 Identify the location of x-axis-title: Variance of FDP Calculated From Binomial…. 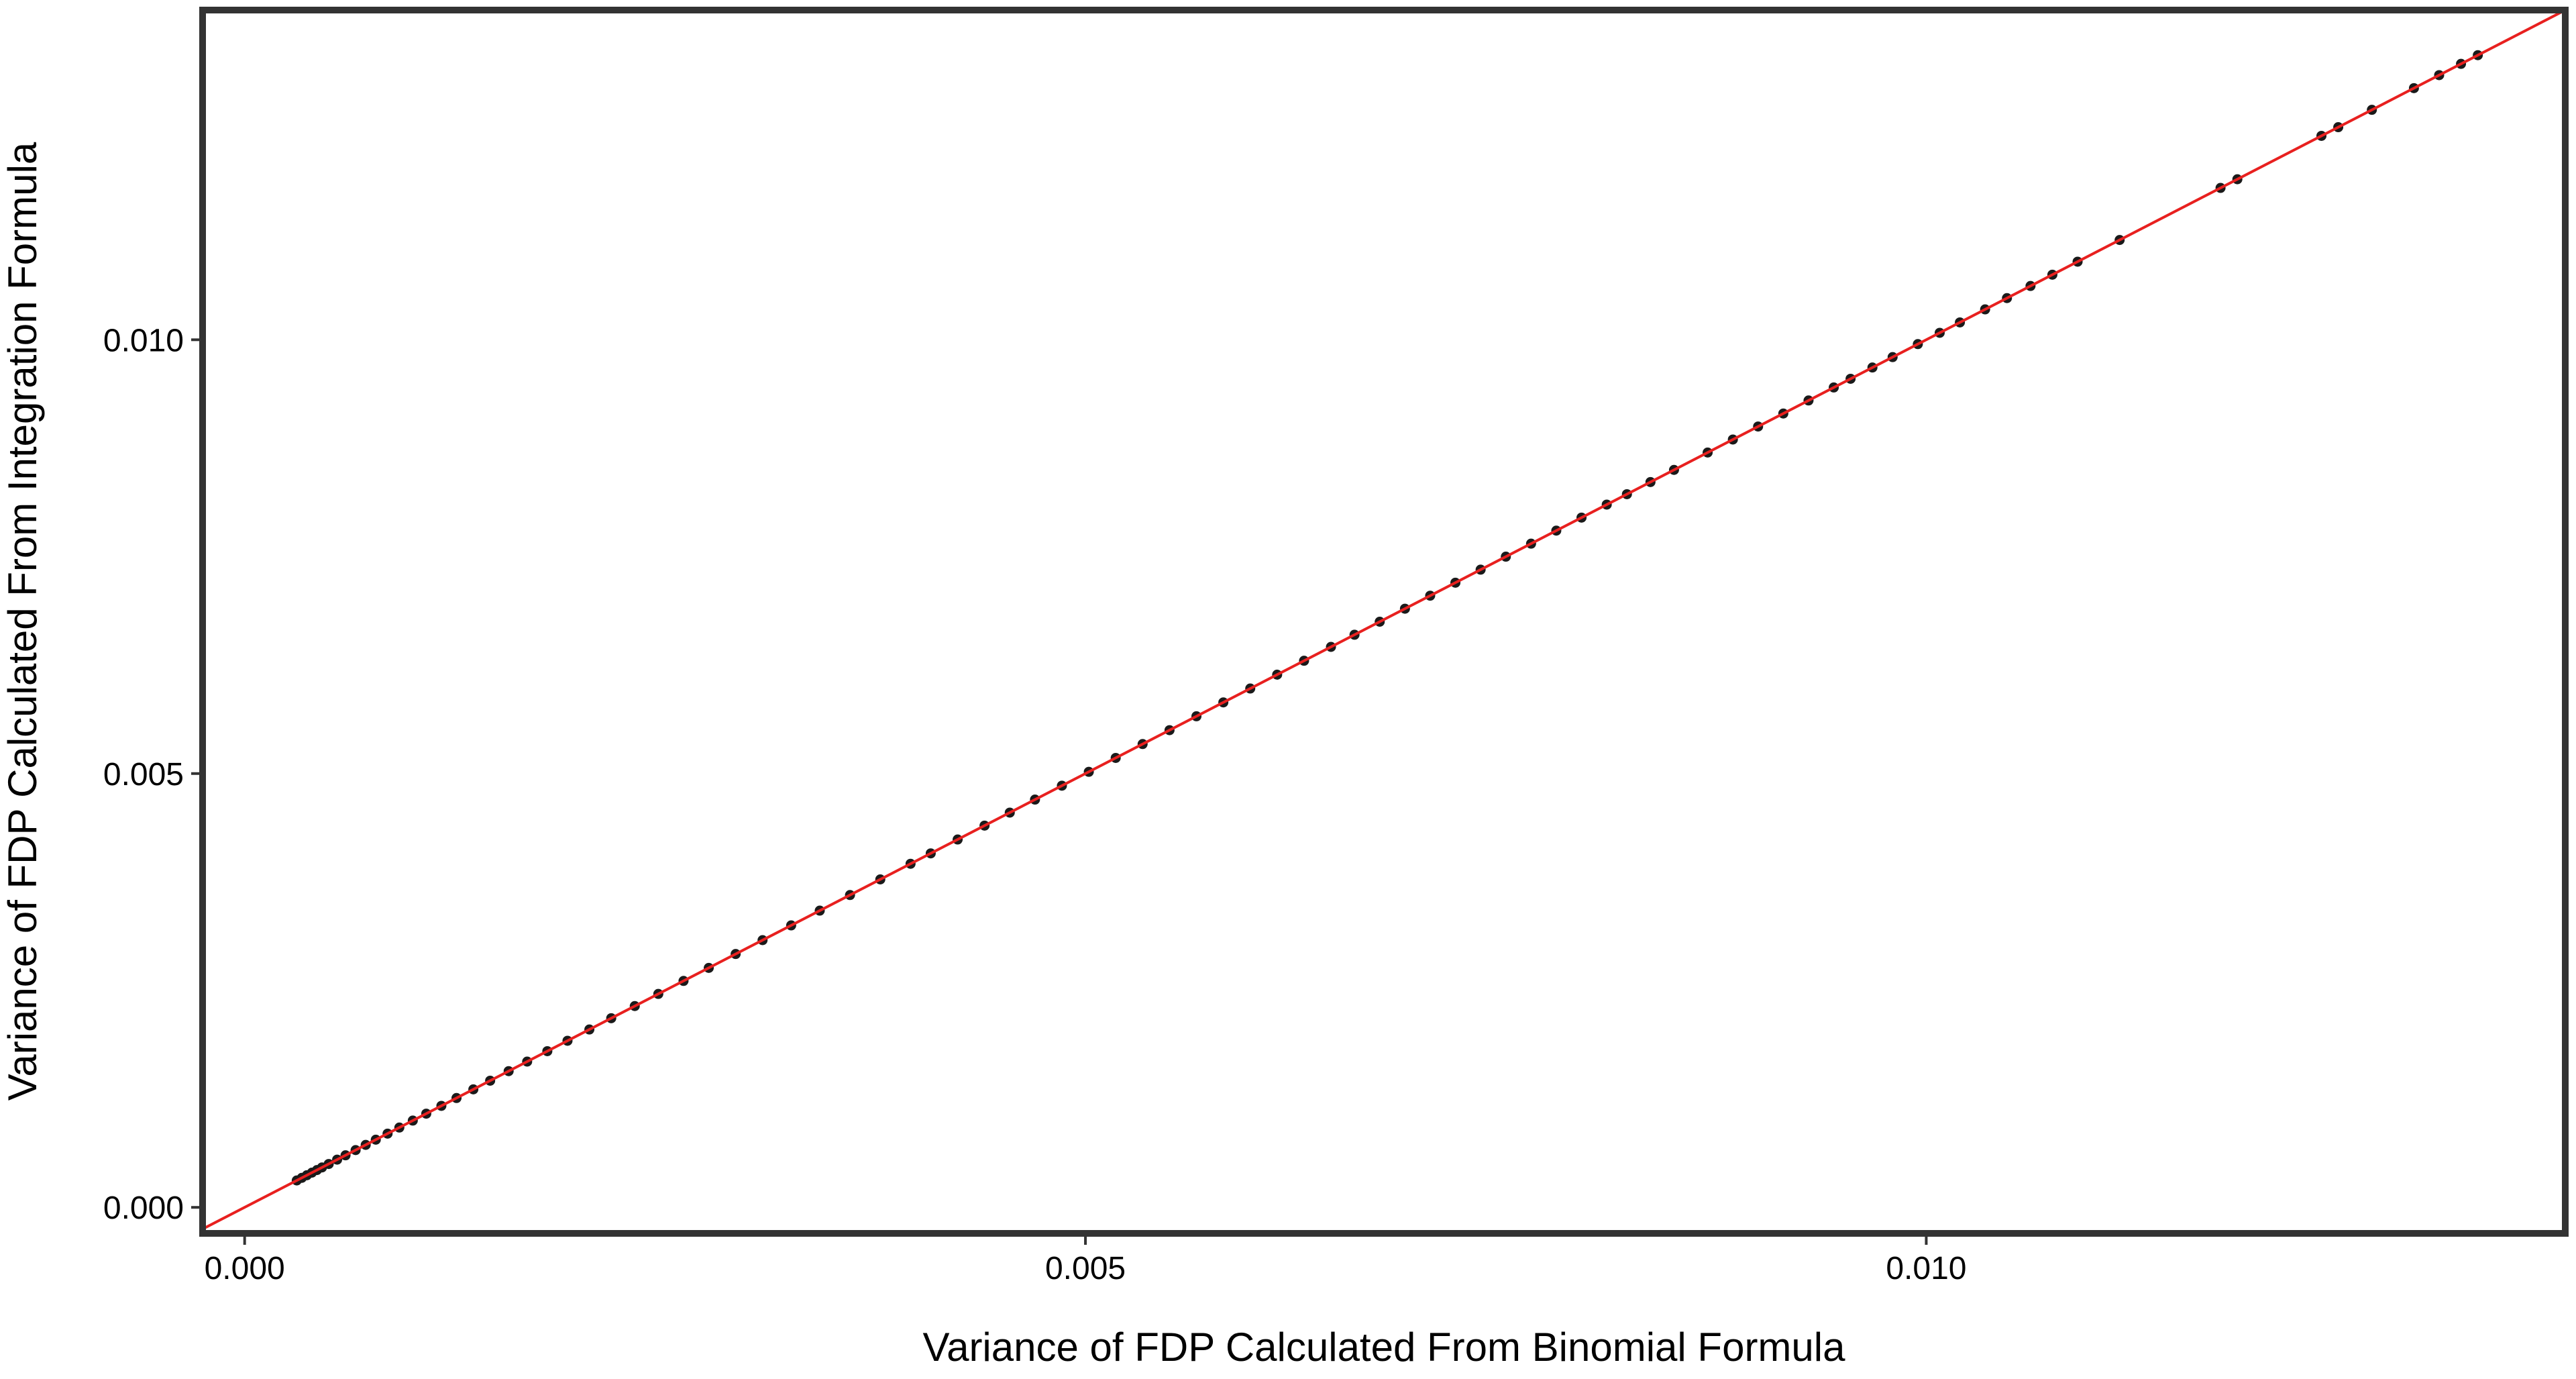
(1384, 1347).